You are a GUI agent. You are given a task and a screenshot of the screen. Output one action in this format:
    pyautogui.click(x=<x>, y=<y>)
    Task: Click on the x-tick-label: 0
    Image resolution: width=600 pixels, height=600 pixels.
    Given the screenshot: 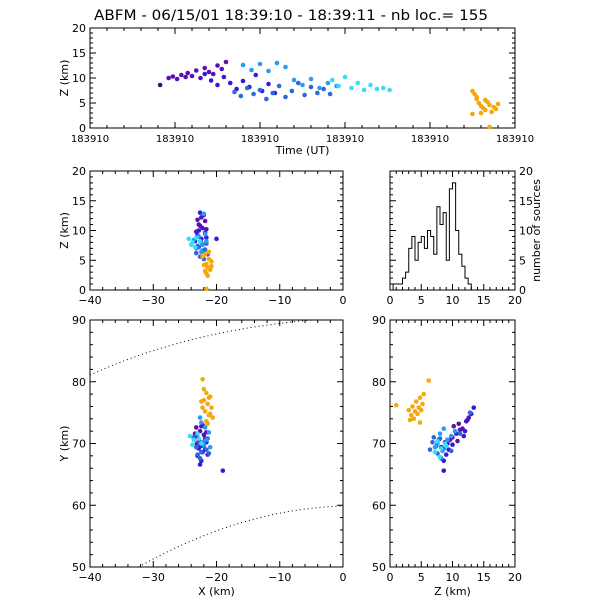 What is the action you would take?
    pyautogui.click(x=343, y=300)
    